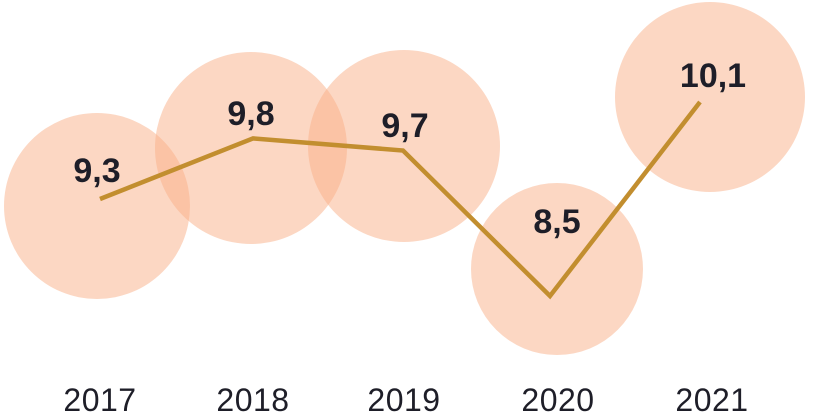  Describe the element at coordinates (404, 126) in the screenshot. I see `value-label-2019: 9,7` at that location.